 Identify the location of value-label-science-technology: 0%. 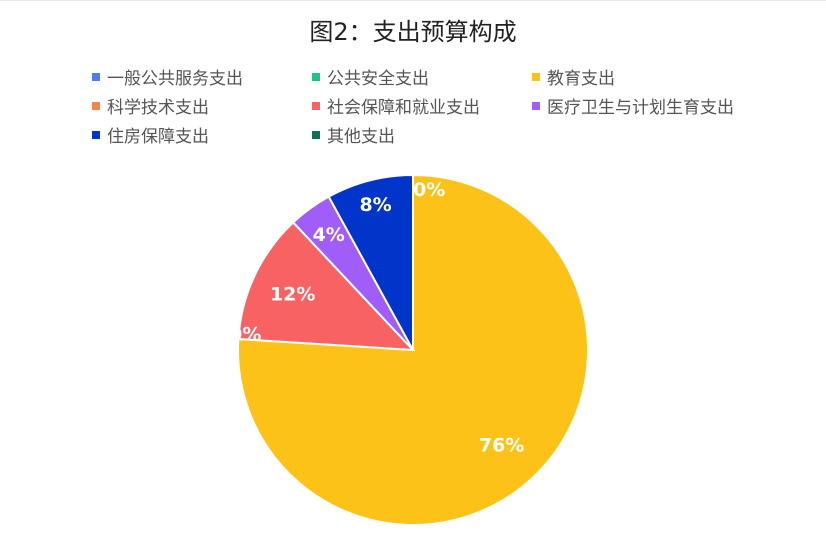
(245, 335).